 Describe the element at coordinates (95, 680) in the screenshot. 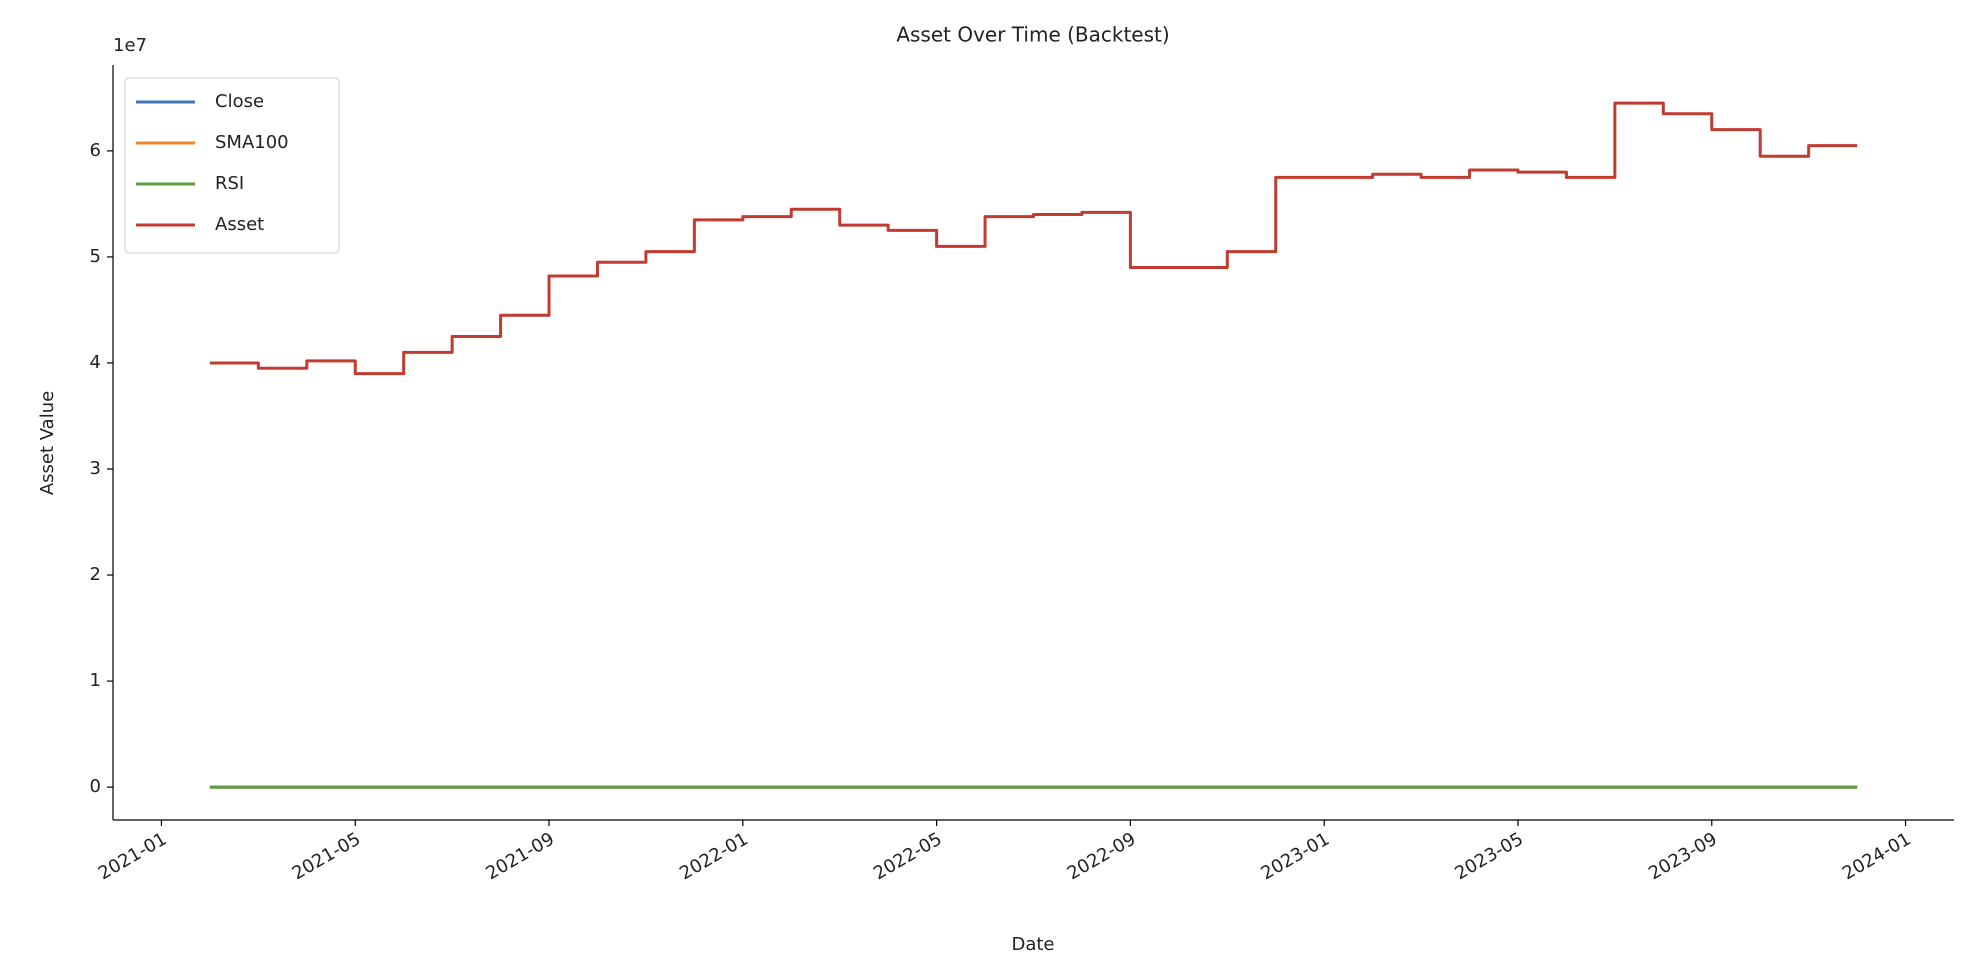

I see `y-tick-label: 1` at that location.